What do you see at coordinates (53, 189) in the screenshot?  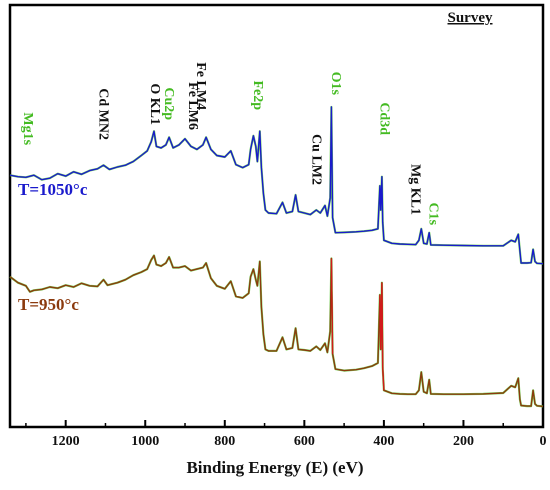 I see `series-label: T=1050°c` at bounding box center [53, 189].